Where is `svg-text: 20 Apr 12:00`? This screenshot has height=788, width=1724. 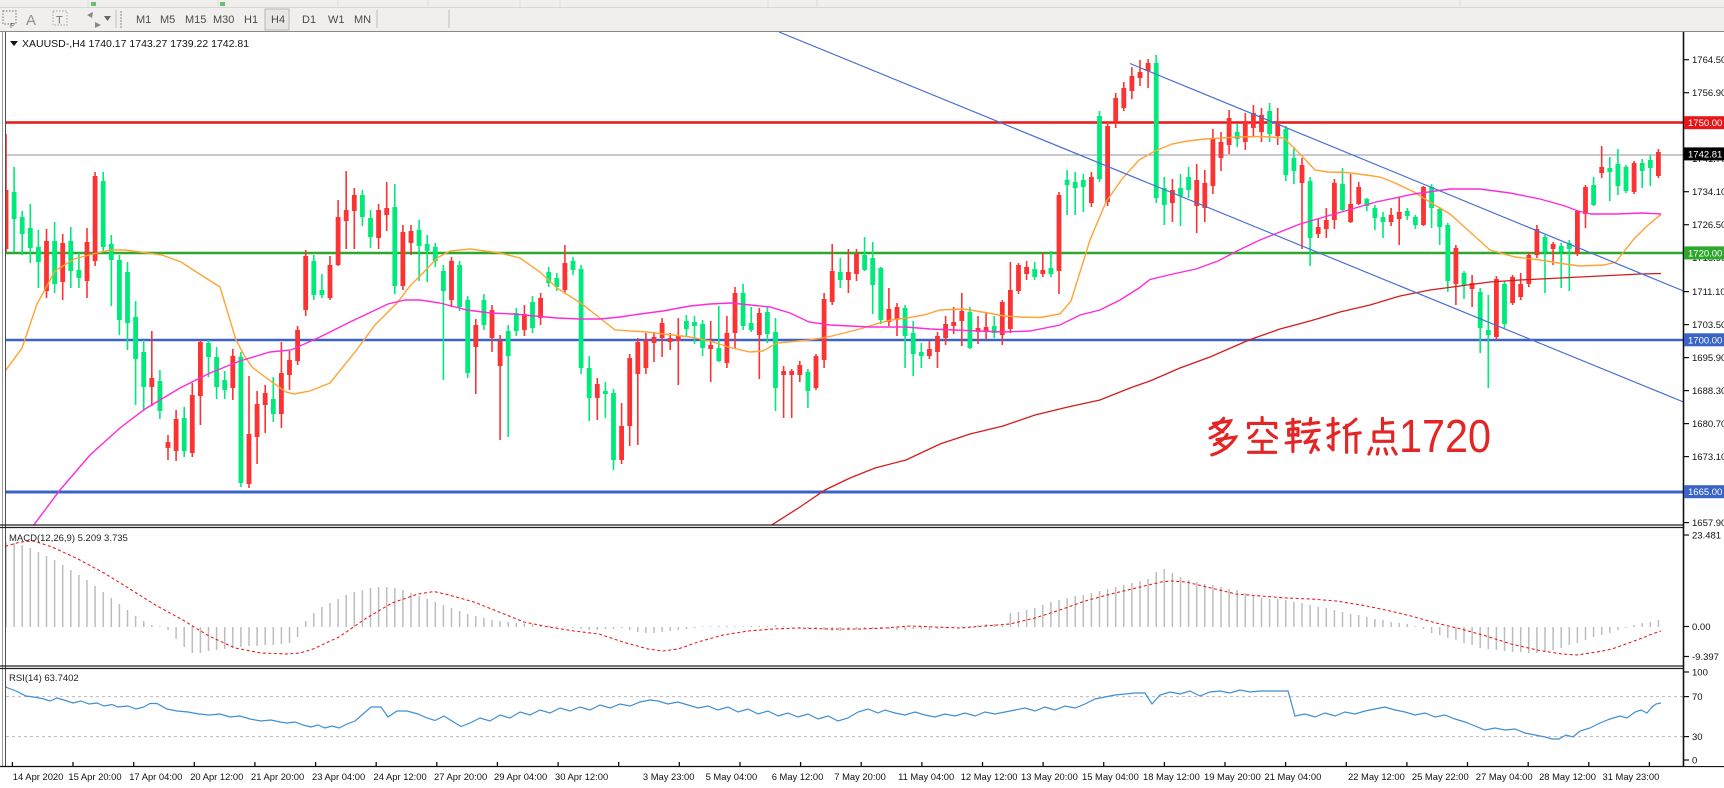
svg-text: 20 Apr 12:00 is located at coordinates (216, 776).